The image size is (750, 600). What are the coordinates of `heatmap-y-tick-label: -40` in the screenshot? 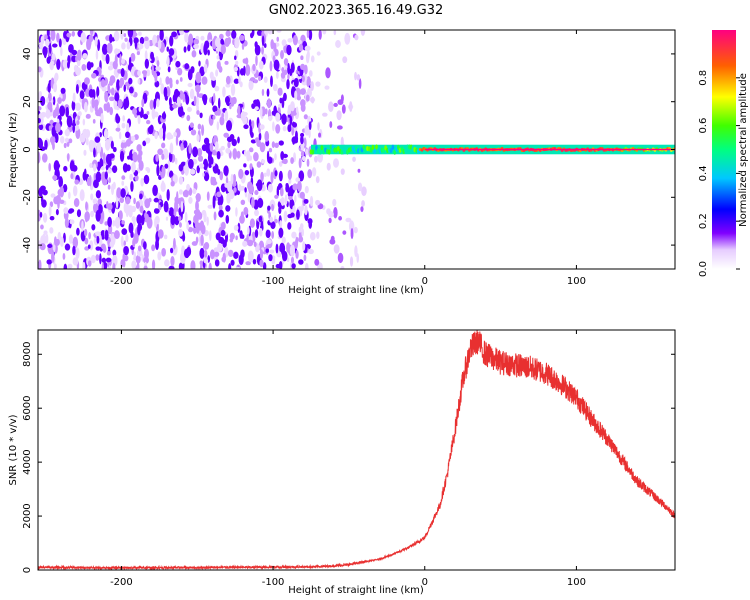 It's located at (27, 245).